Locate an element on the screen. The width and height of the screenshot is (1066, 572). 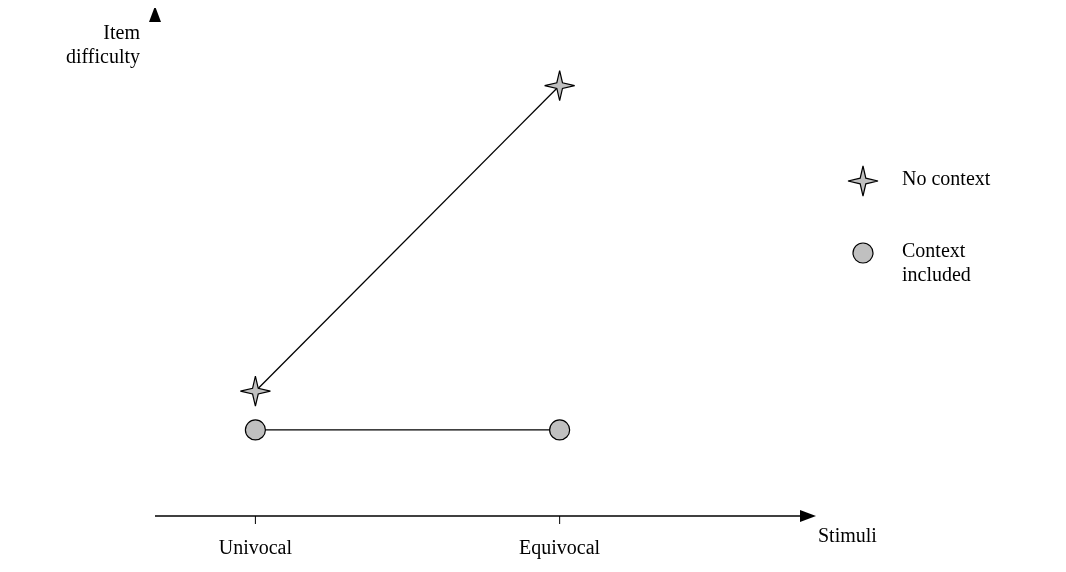
legend-label: Context included is located at coordinates (937, 262).